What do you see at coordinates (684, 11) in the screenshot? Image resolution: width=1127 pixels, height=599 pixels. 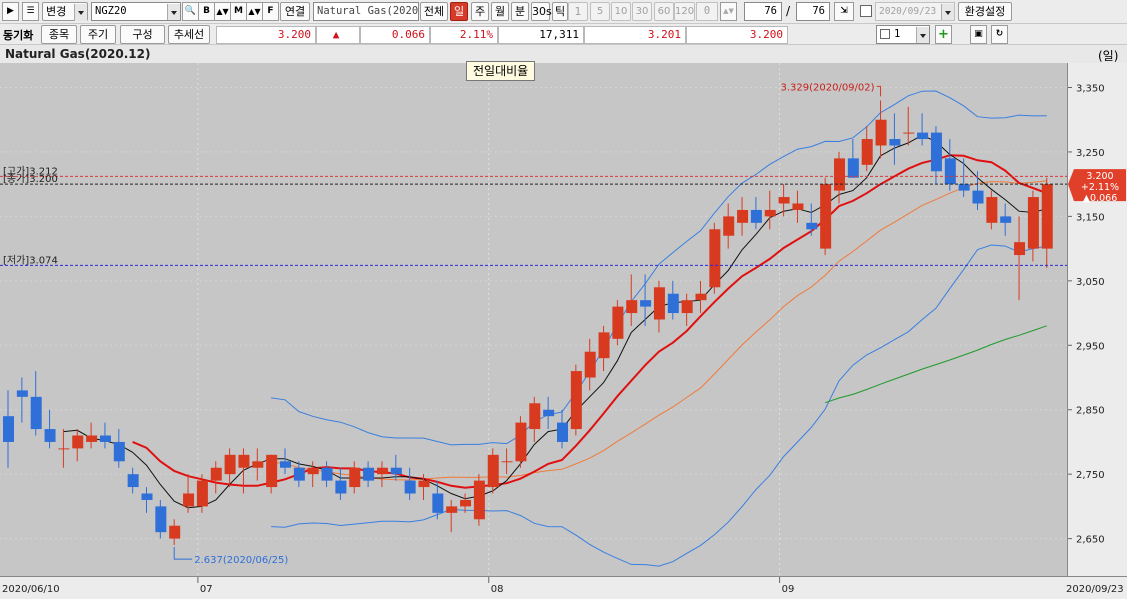 I see `minute-option: 120` at bounding box center [684, 11].